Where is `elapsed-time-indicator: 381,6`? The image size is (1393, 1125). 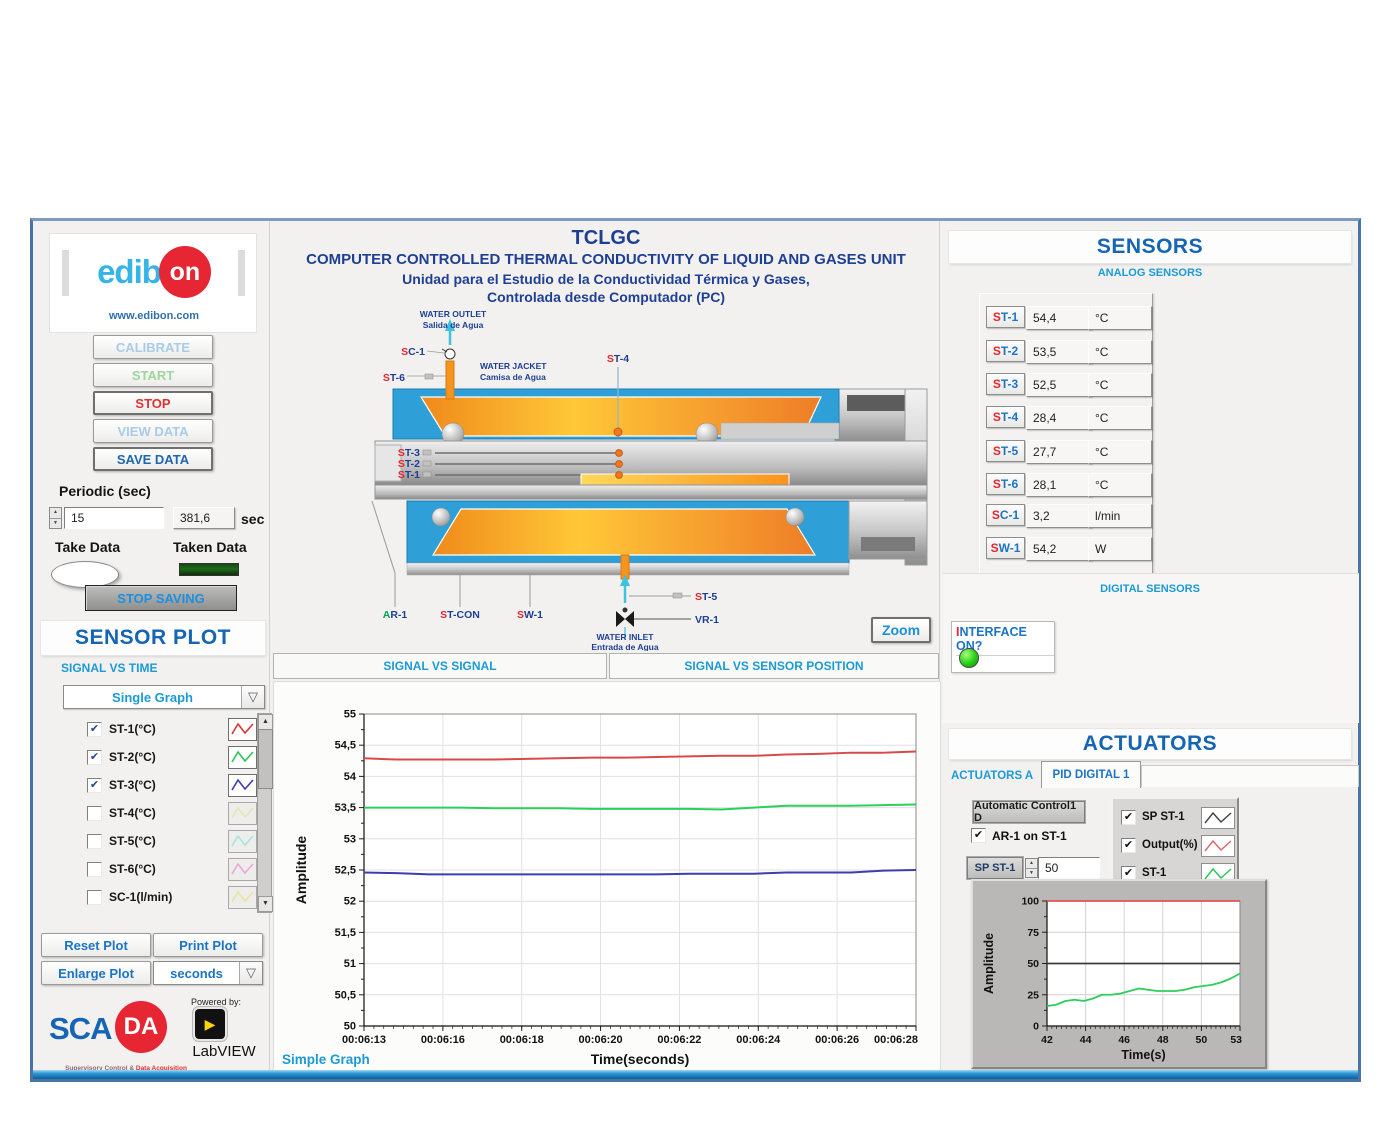 elapsed-time-indicator: 381,6 is located at coordinates (204, 518).